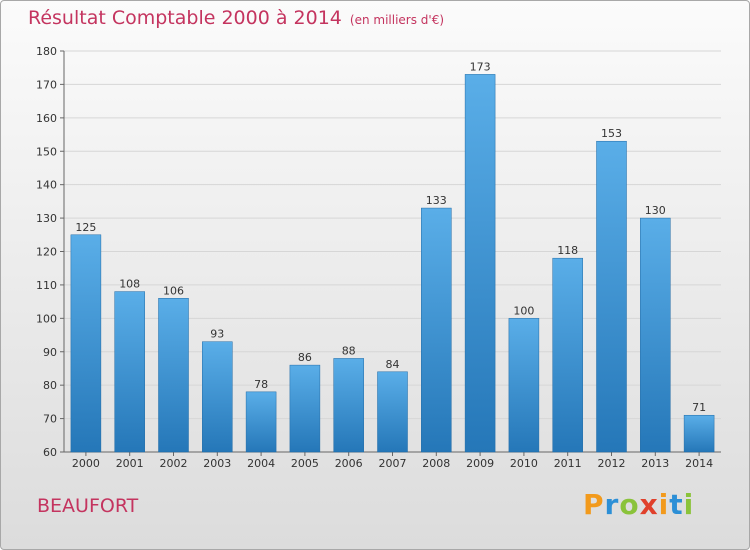 The height and width of the screenshot is (550, 750). Describe the element at coordinates (397, 20) in the screenshot. I see `chart-unit: (en milliers d'€)` at that location.